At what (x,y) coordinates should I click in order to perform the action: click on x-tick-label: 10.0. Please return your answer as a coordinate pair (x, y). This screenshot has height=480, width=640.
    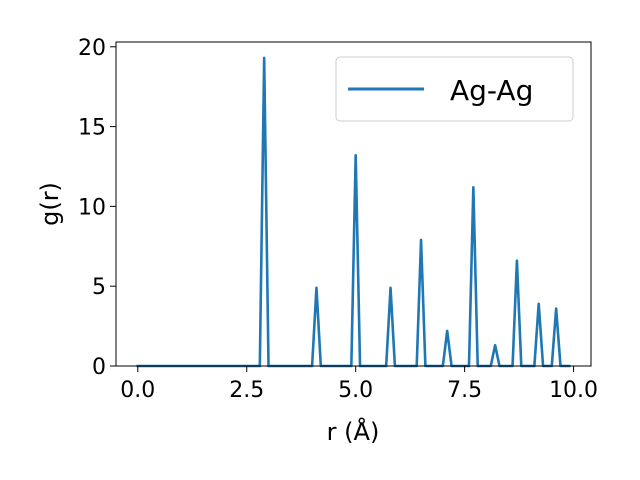
    Looking at the image, I should click on (573, 390).